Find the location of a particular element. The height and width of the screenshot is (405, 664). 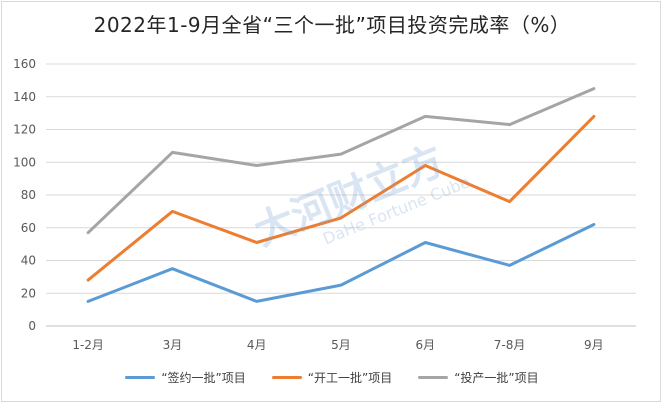

x-tick-label: 4月 is located at coordinates (257, 345).